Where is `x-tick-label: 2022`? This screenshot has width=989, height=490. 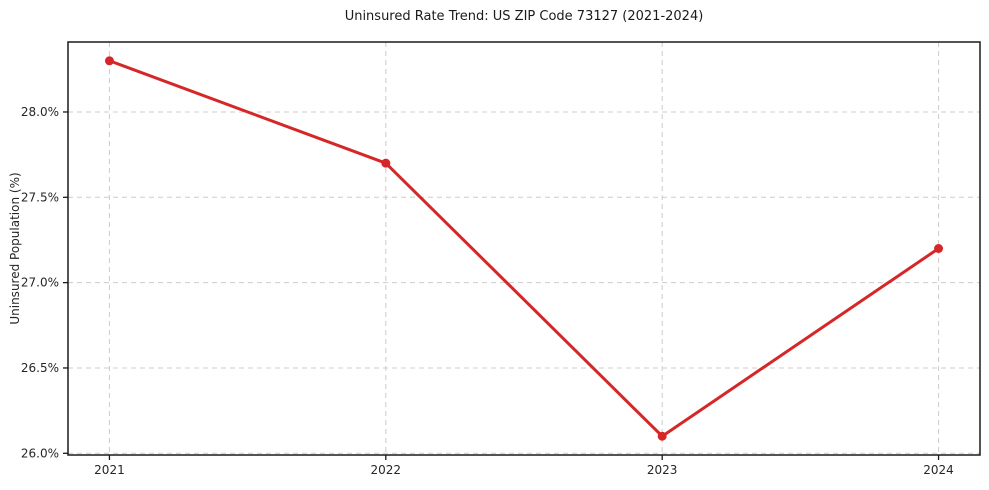 x-tick-label: 2022 is located at coordinates (386, 470).